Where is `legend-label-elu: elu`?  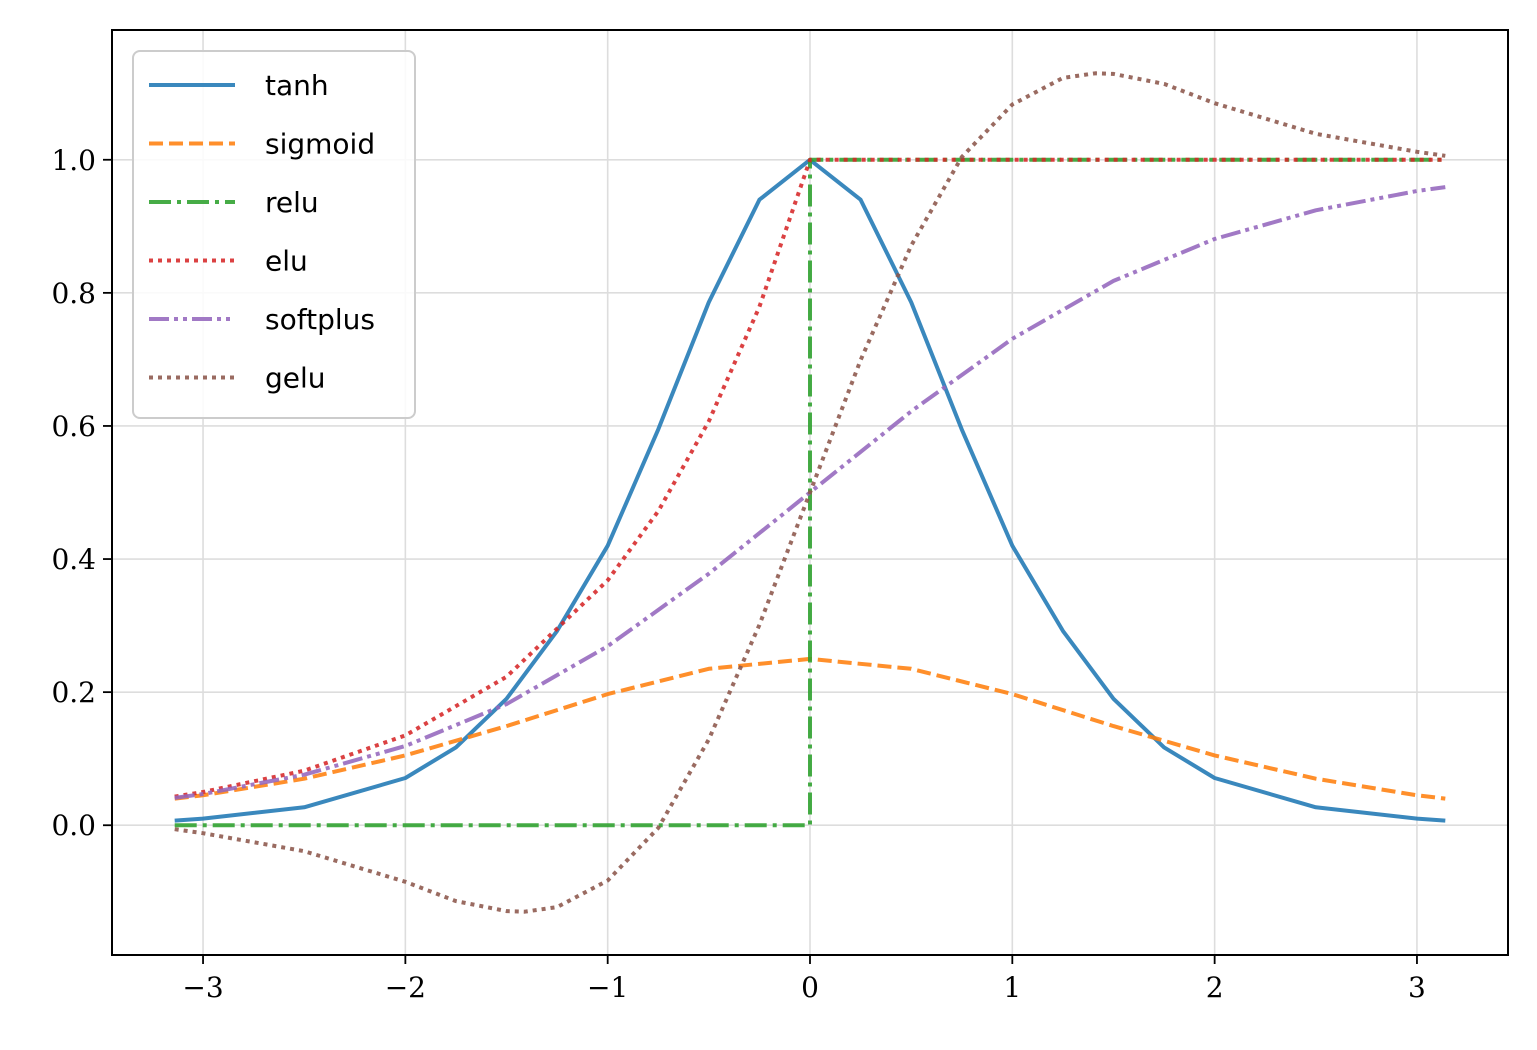 legend-label-elu: elu is located at coordinates (286, 261).